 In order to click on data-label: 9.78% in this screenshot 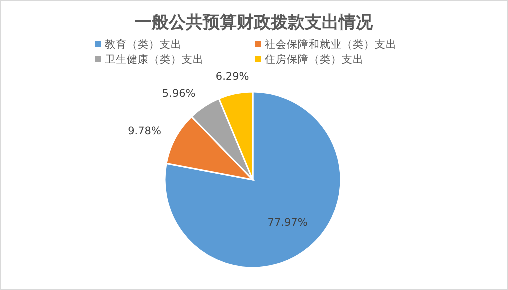, I will do `click(145, 132)`.